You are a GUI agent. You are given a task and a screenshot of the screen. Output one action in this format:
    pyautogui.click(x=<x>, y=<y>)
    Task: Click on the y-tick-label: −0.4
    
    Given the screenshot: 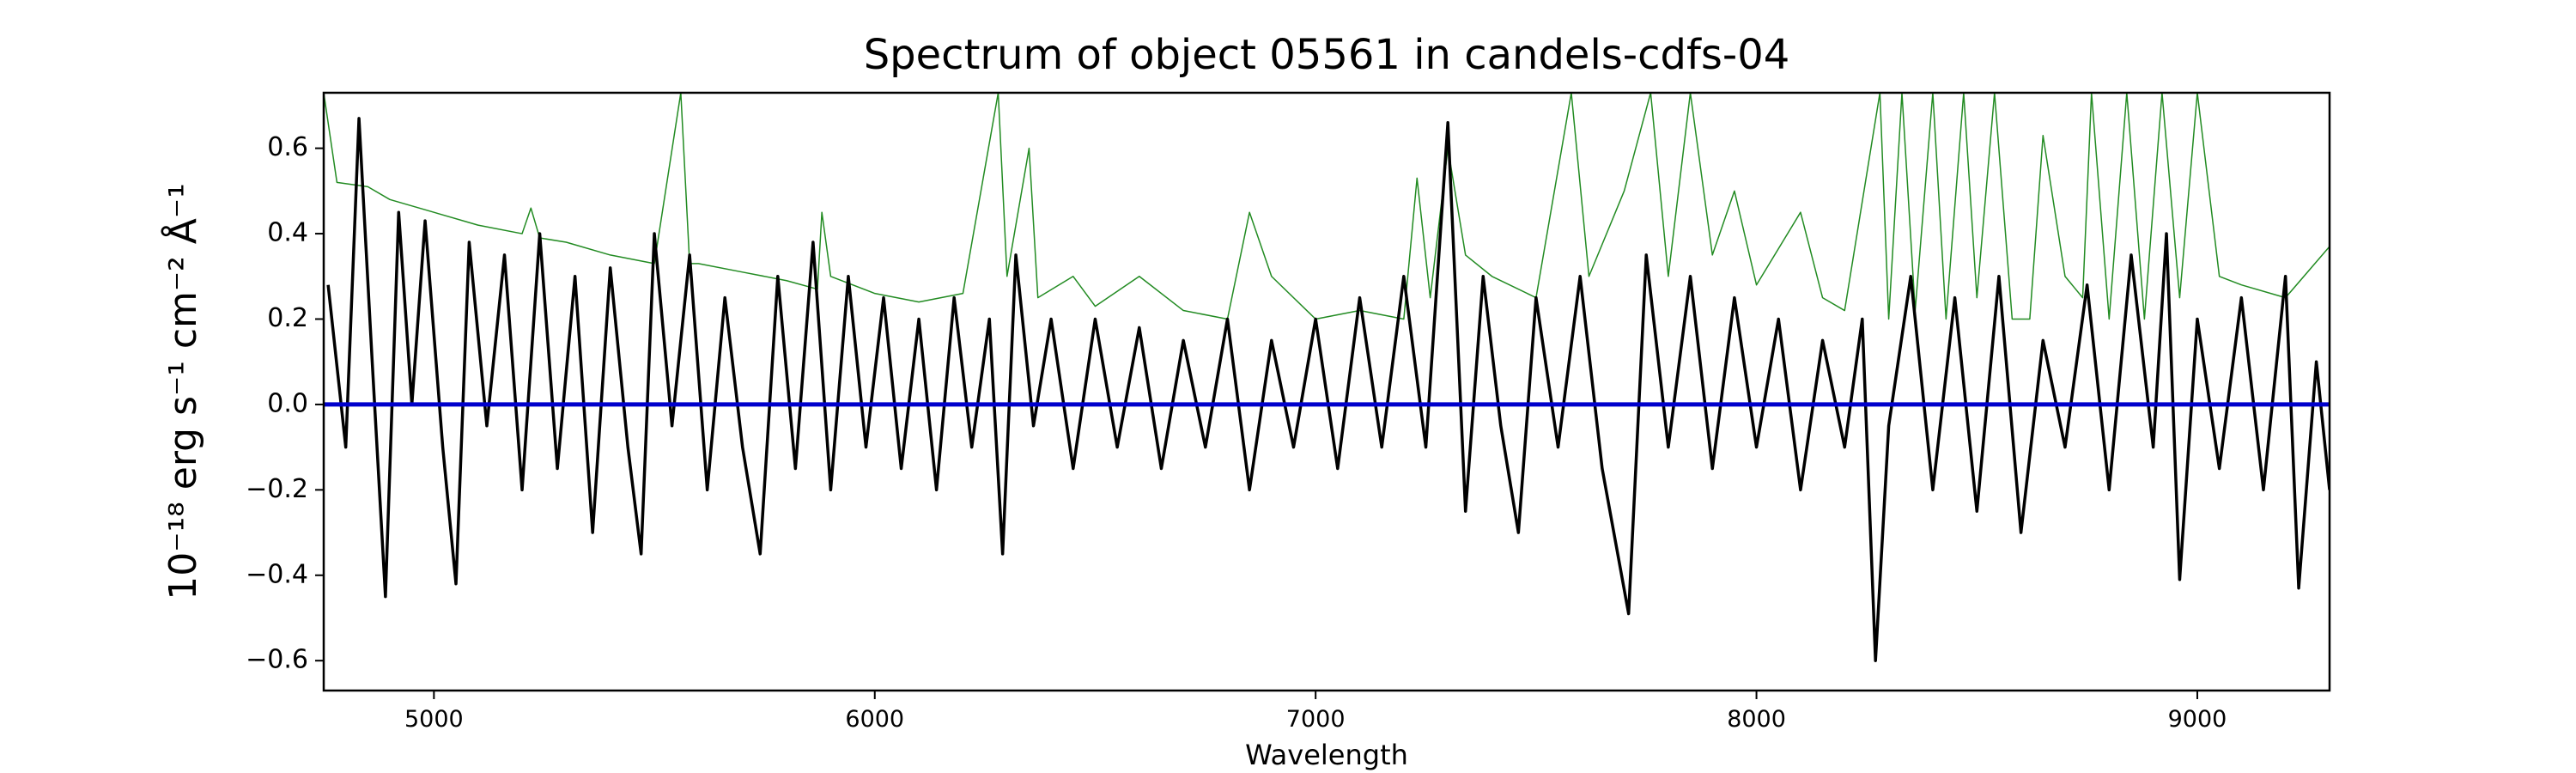 What is the action you would take?
    pyautogui.click(x=277, y=574)
    